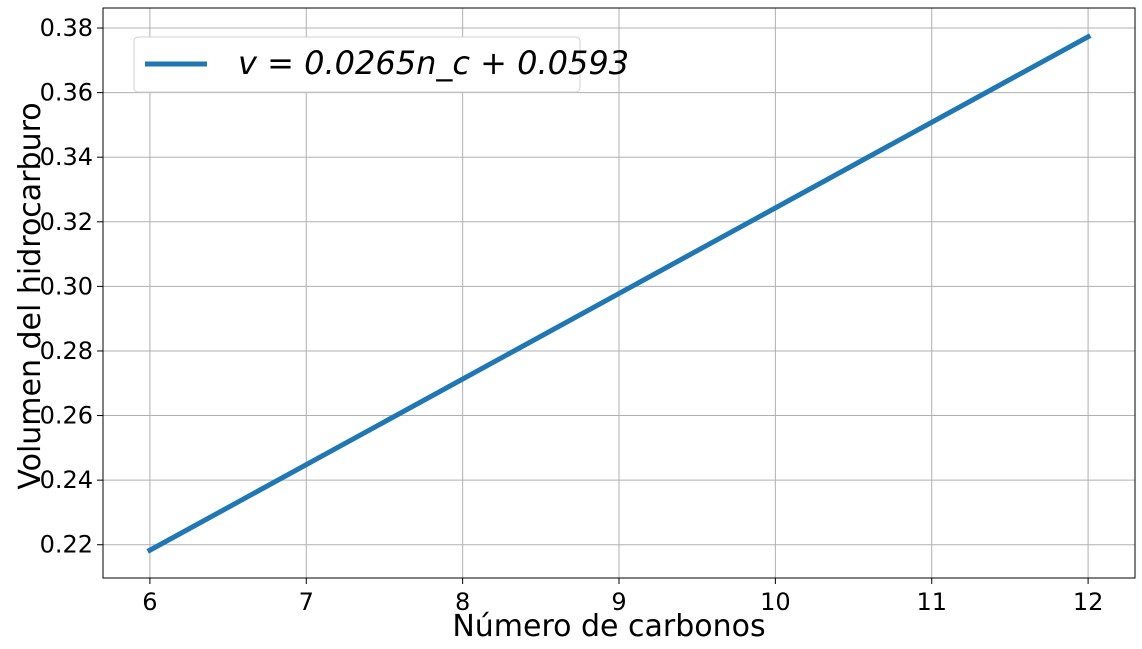  Describe the element at coordinates (306, 602) in the screenshot. I see `x-tick-label: 7` at that location.